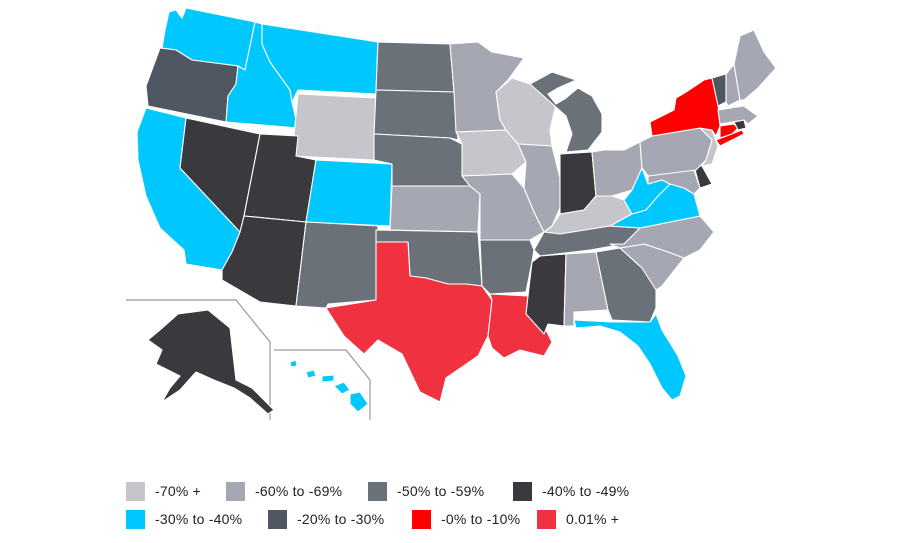 This screenshot has height=543, width=900. What do you see at coordinates (416, 115) in the screenshot?
I see `state-sd` at bounding box center [416, 115].